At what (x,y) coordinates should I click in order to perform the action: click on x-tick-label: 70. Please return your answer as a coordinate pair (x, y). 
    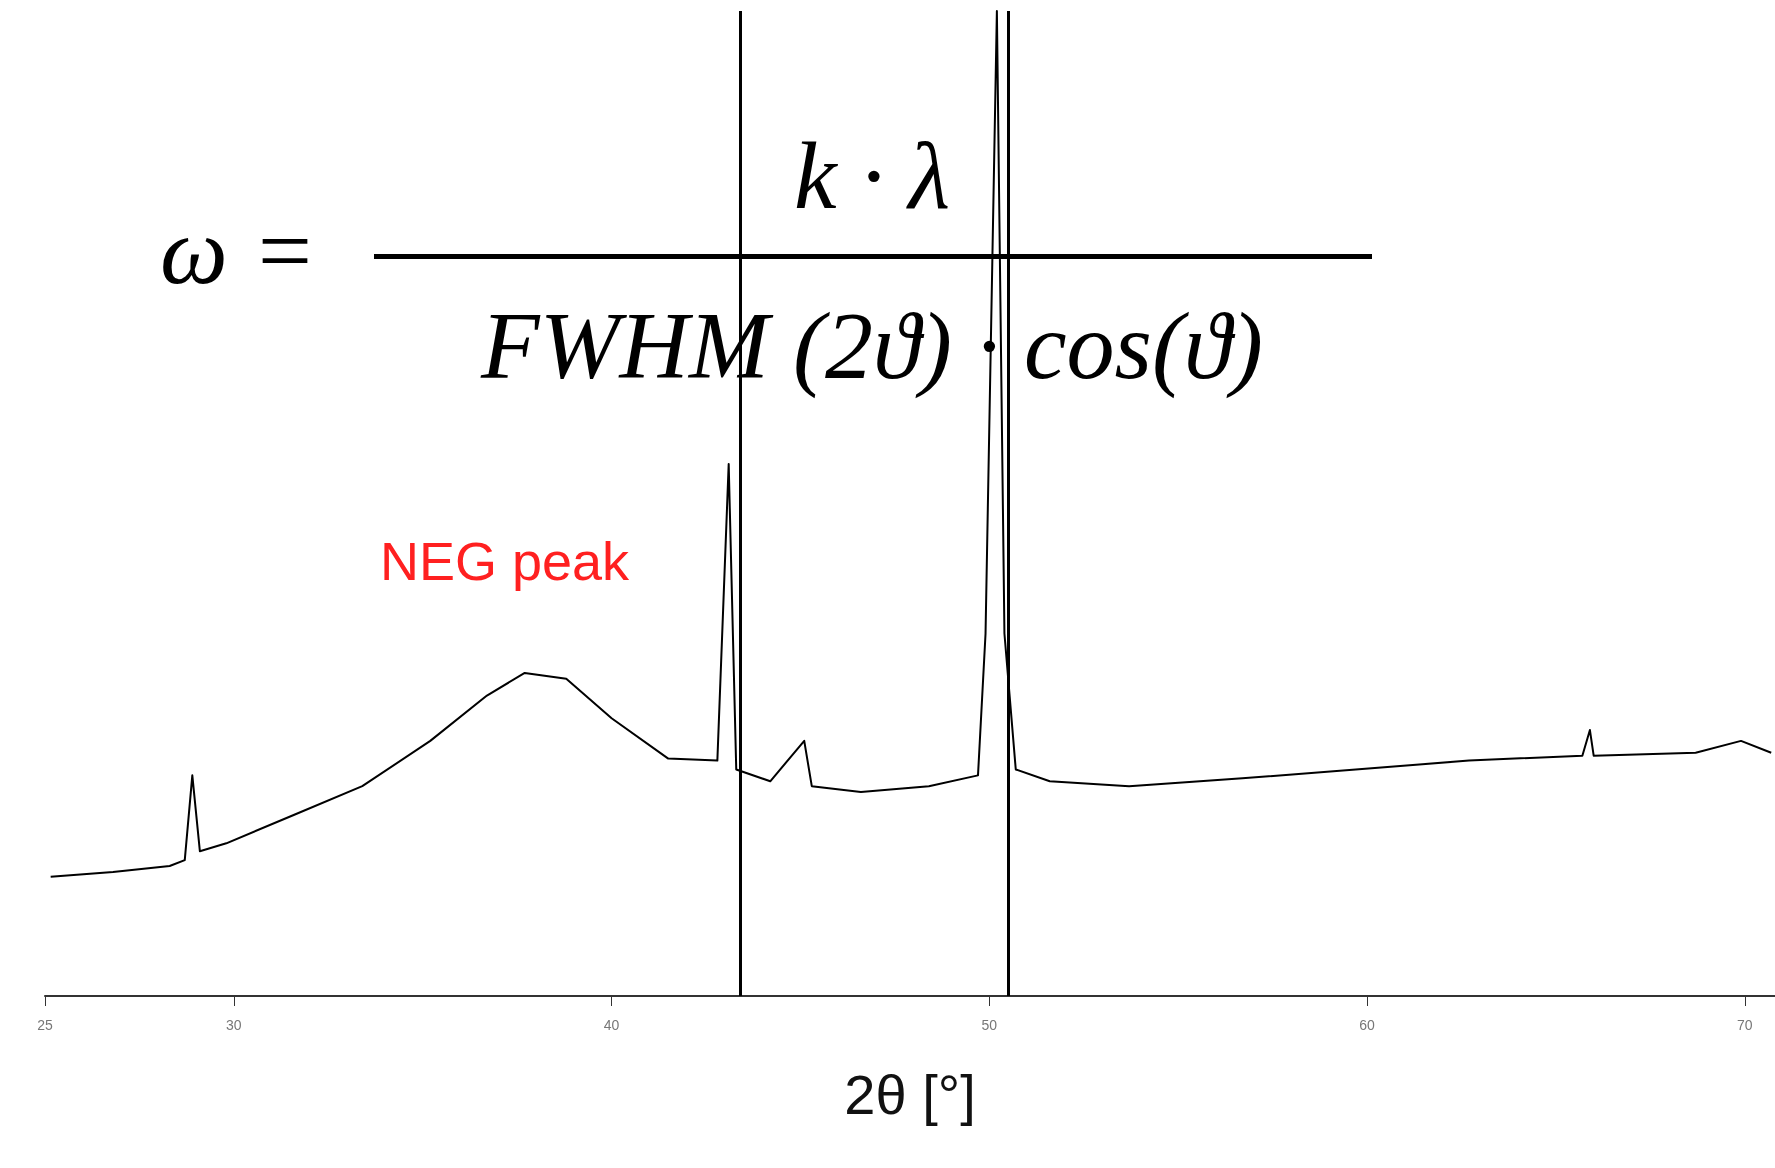
    Looking at the image, I should click on (1744, 1025).